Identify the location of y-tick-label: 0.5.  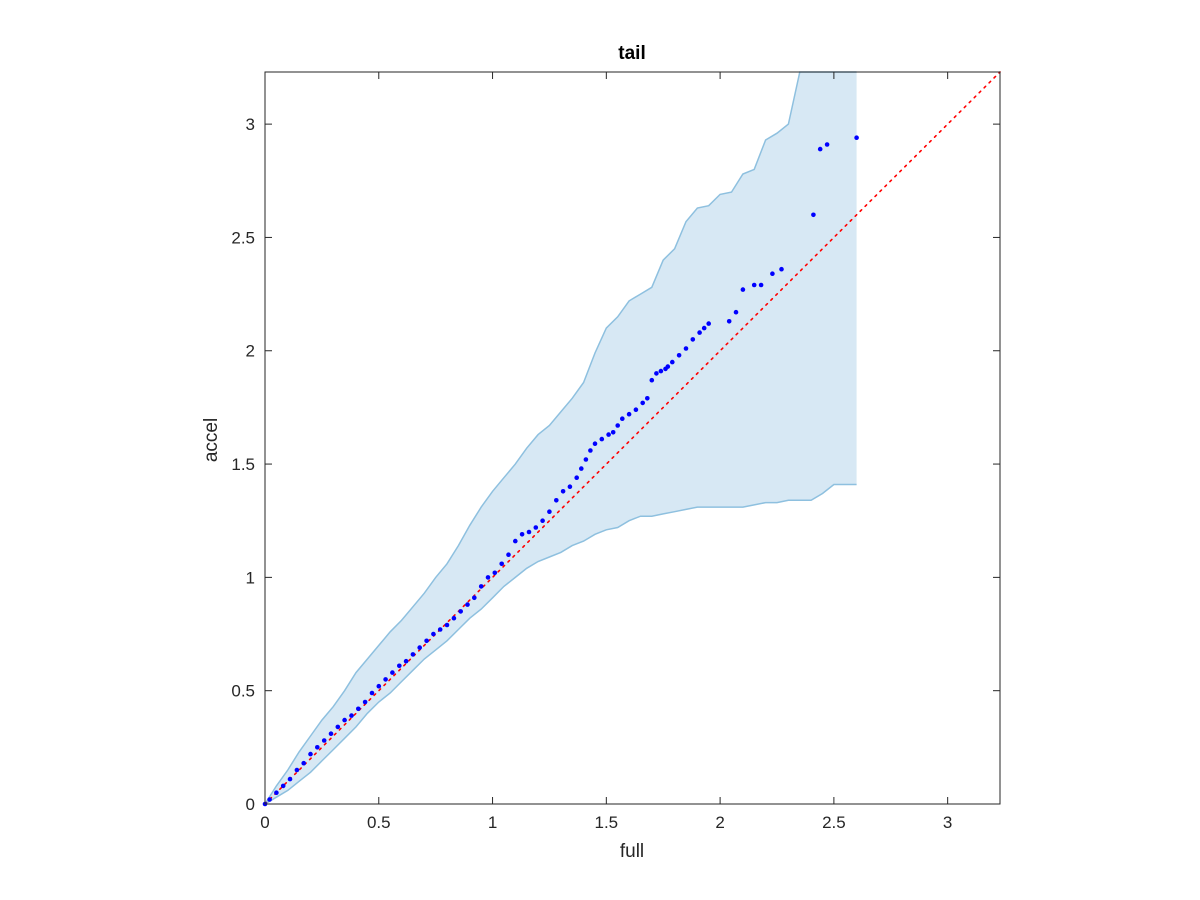
(243, 691).